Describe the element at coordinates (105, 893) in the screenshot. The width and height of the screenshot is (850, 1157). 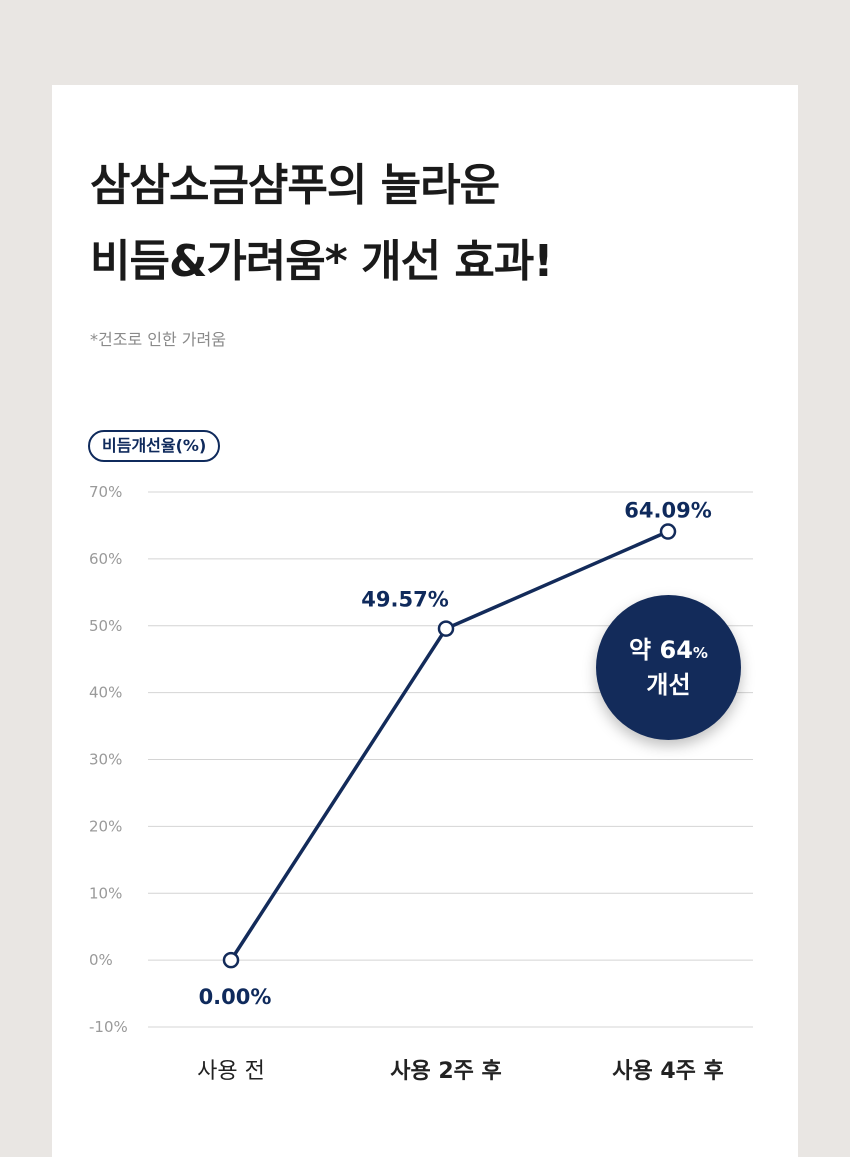
I see `y-tick-label: 10%` at that location.